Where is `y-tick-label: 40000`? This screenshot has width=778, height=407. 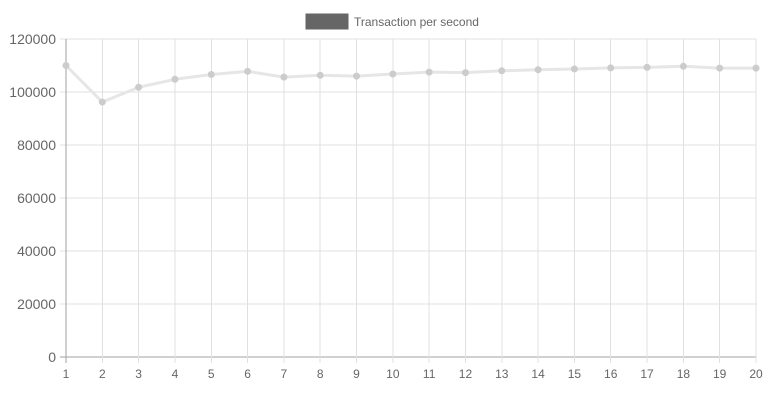 y-tick-label: 40000 is located at coordinates (36, 251).